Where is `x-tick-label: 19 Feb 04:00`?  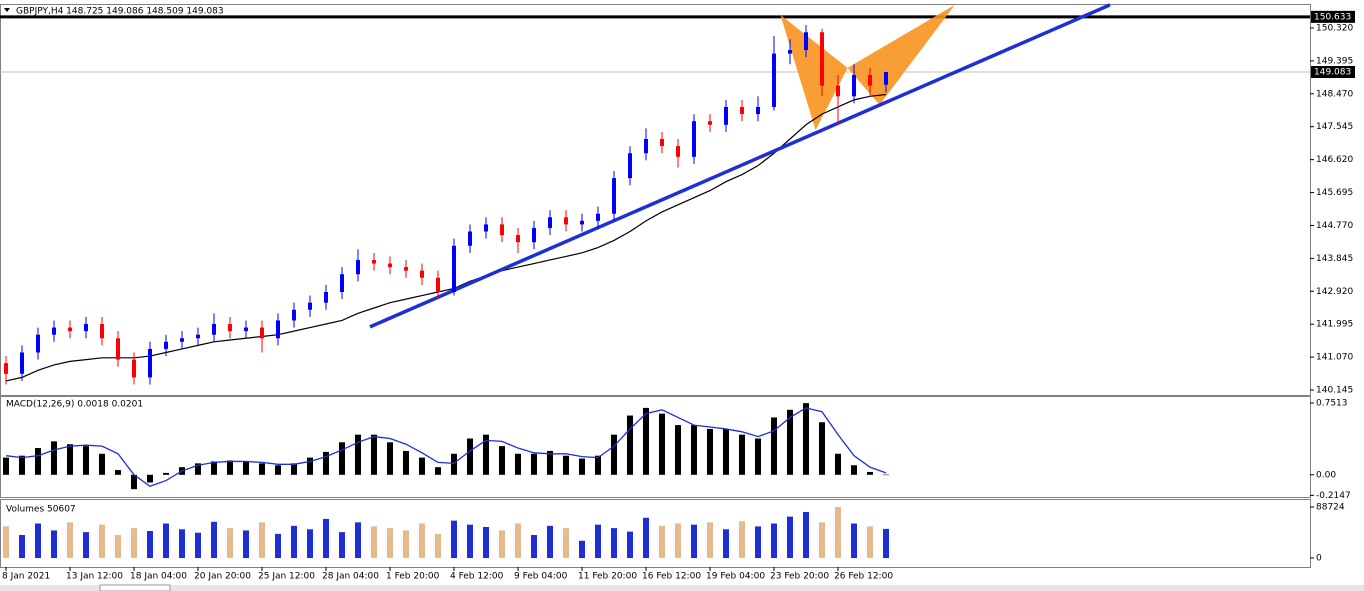
x-tick-label: 19 Feb 04:00 is located at coordinates (735, 577).